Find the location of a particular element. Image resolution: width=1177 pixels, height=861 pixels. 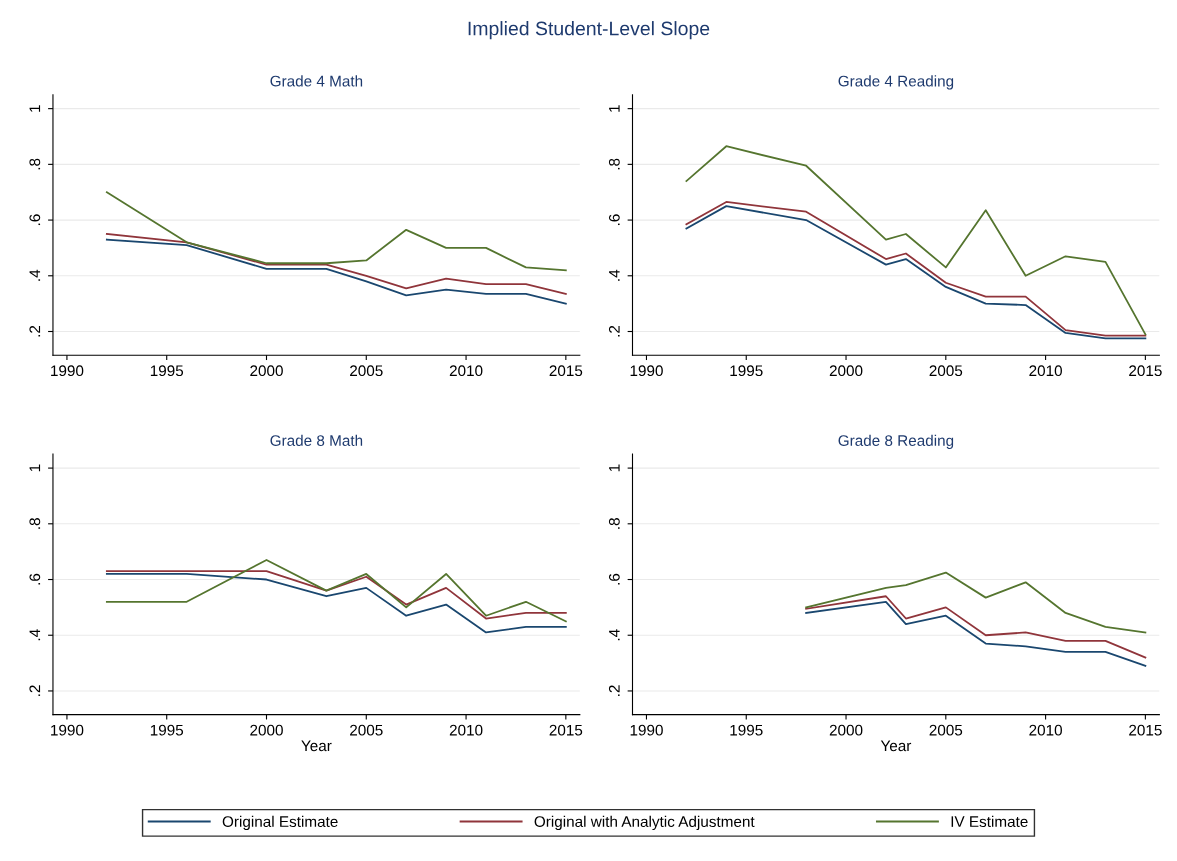

legend-label: IV Estimate is located at coordinates (989, 821).